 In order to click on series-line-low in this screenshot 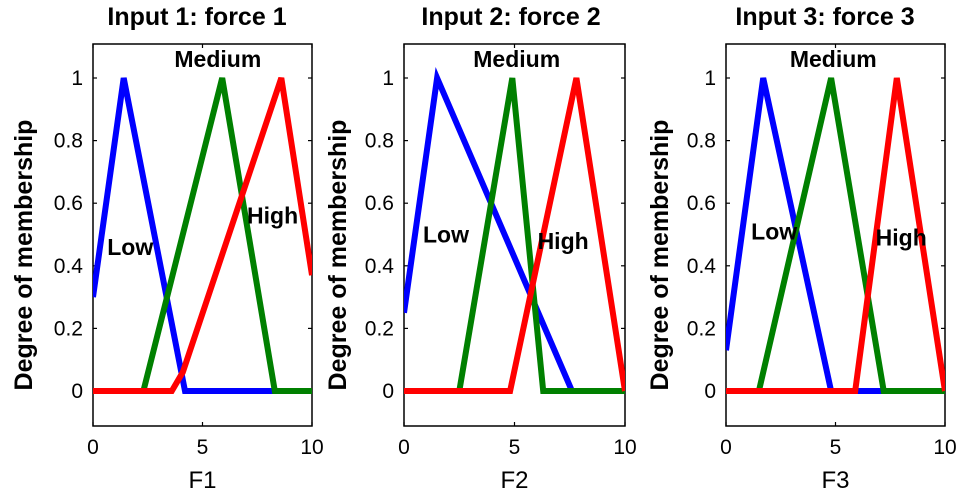, I will do `click(202, 235)`.